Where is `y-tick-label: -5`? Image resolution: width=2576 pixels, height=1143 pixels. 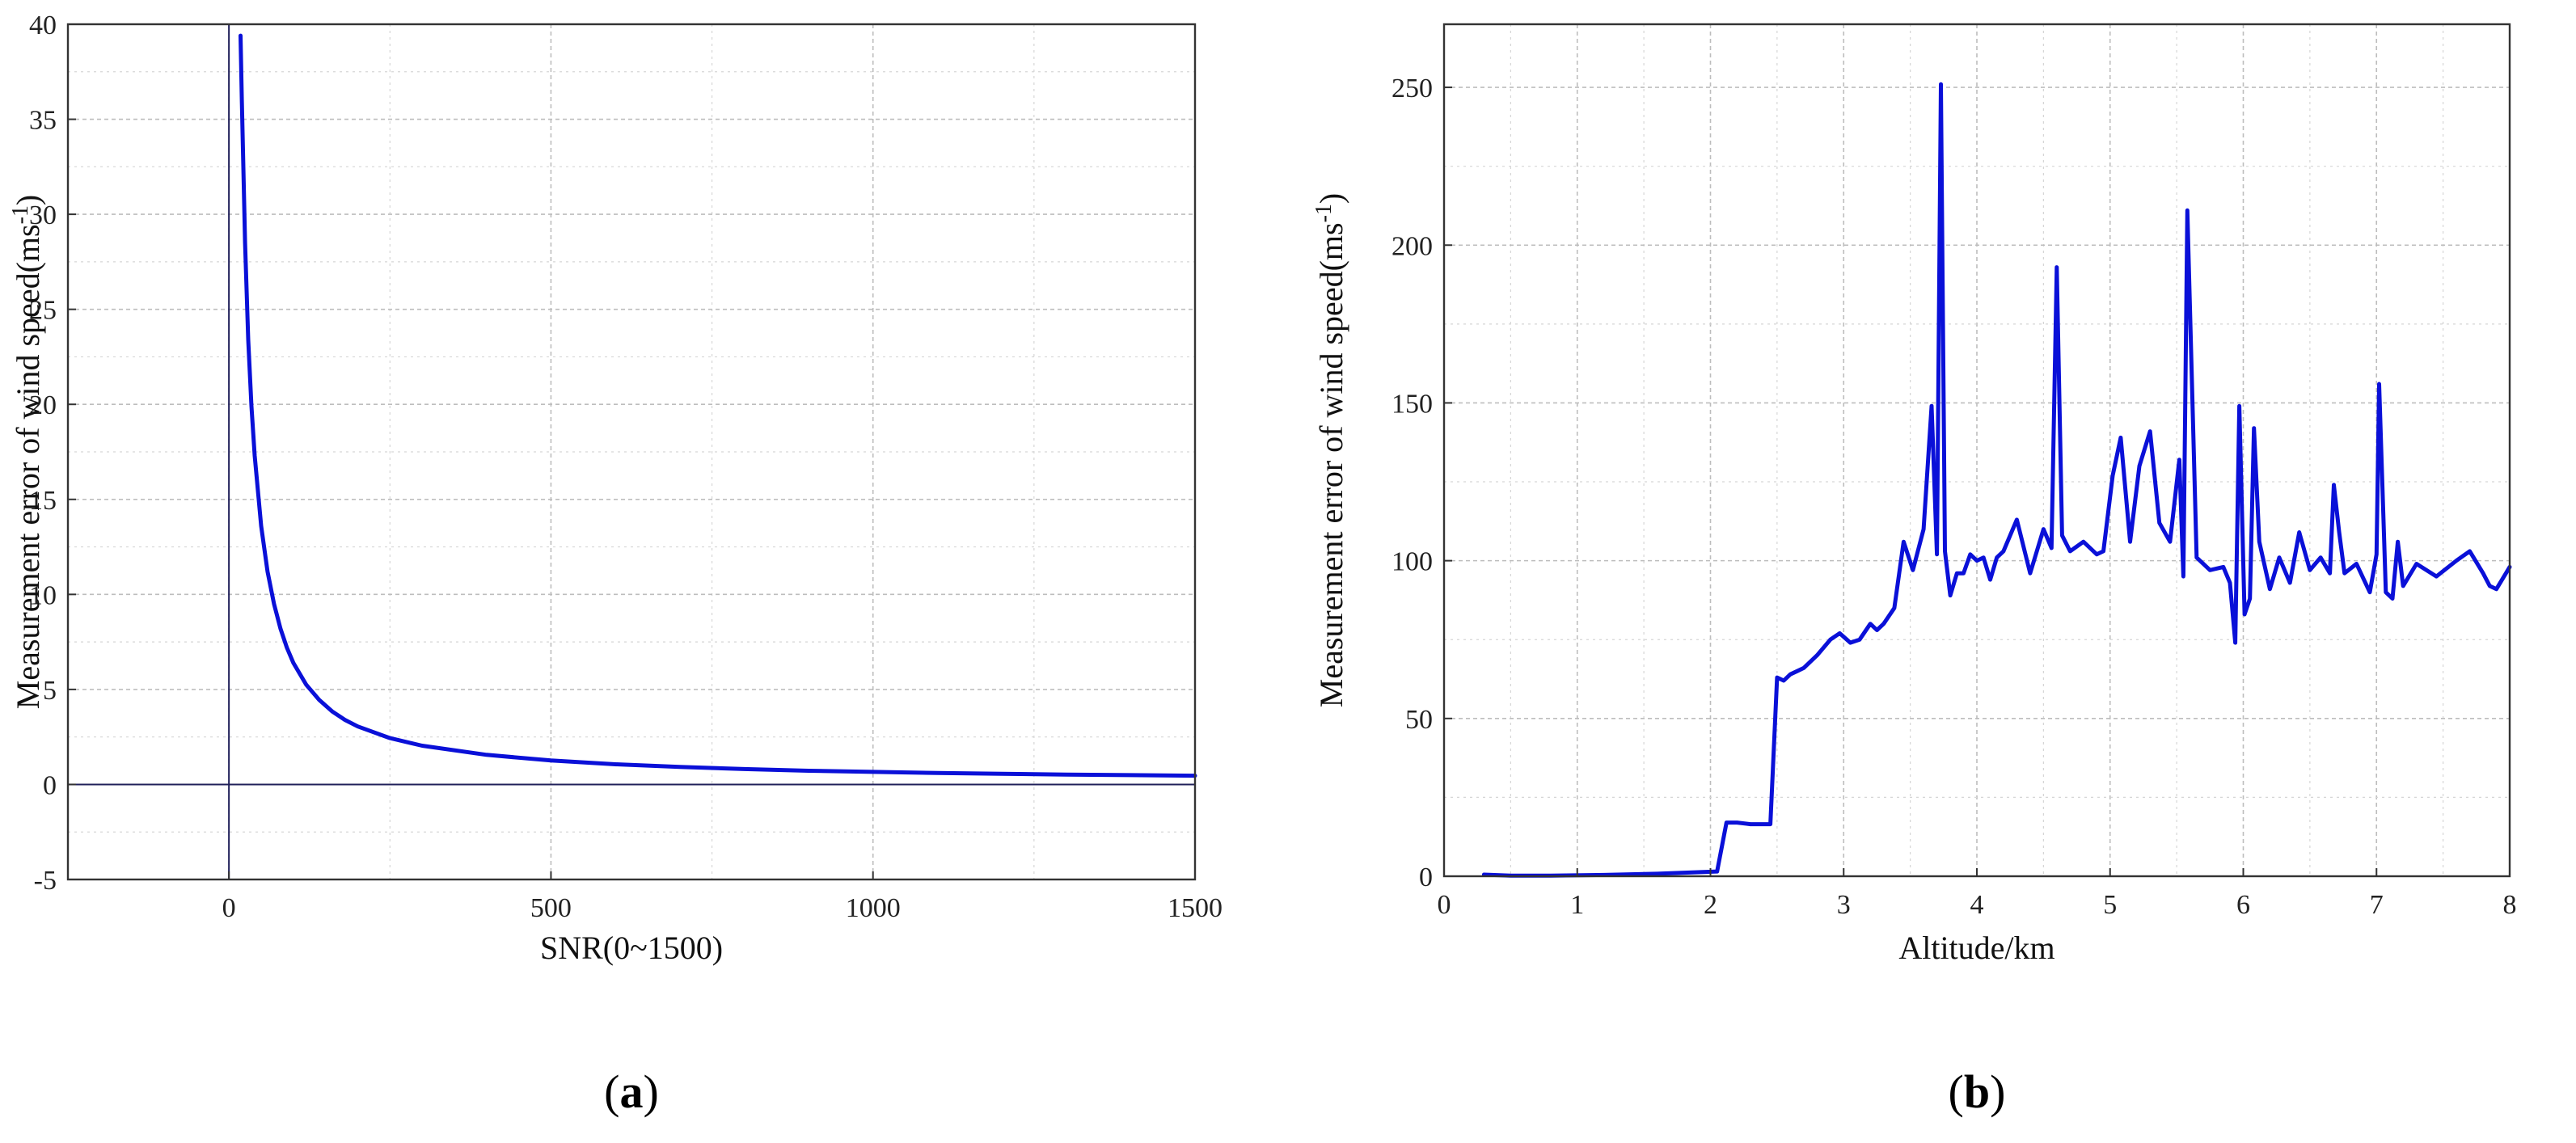 y-tick-label: -5 is located at coordinates (45, 881).